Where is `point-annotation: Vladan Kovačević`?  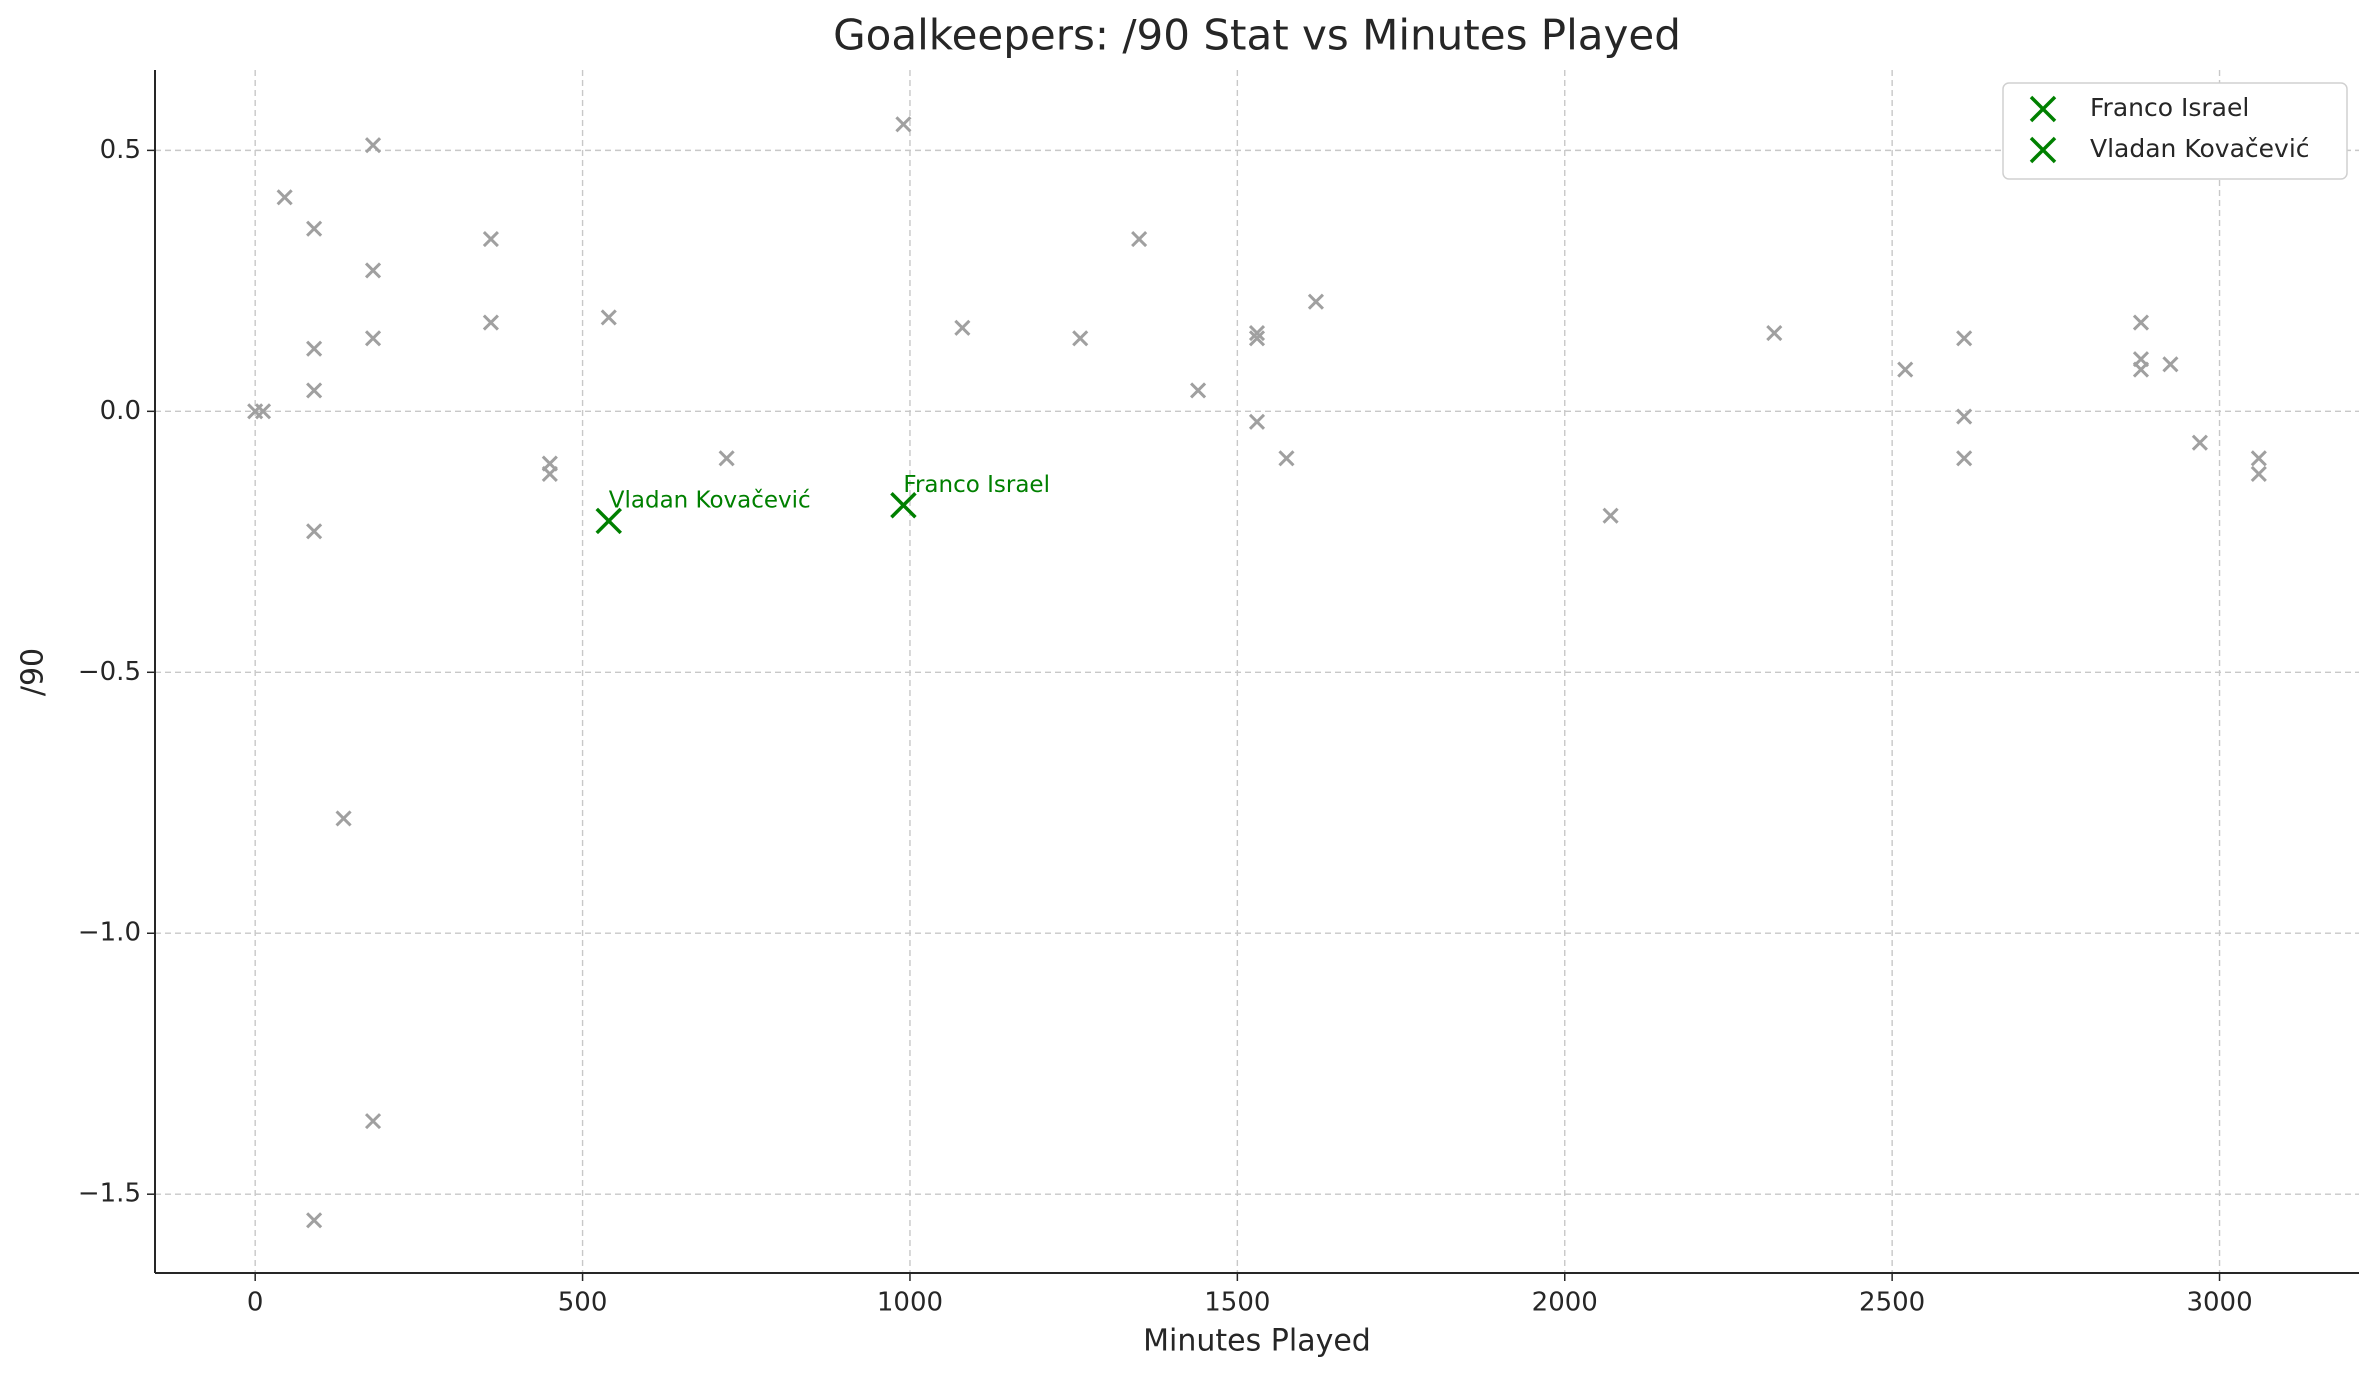 point-annotation: Vladan Kovačević is located at coordinates (710, 500).